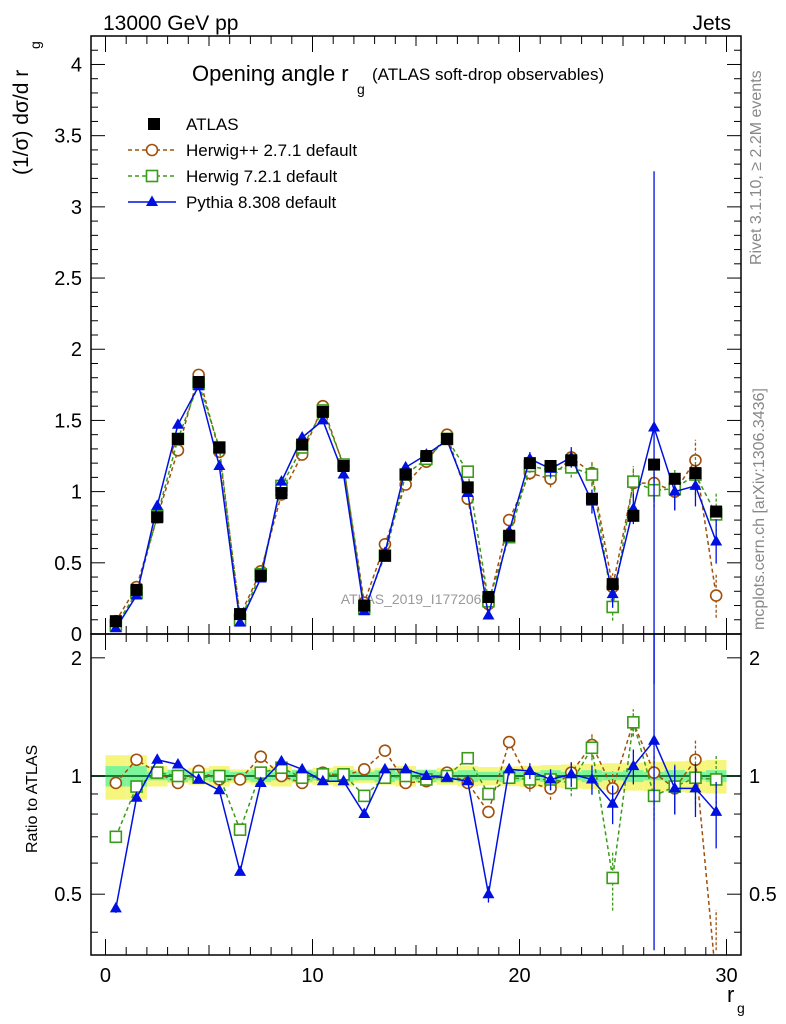 This screenshot has width=786, height=1024. I want to click on xlabel-main: r, so click(730, 994).